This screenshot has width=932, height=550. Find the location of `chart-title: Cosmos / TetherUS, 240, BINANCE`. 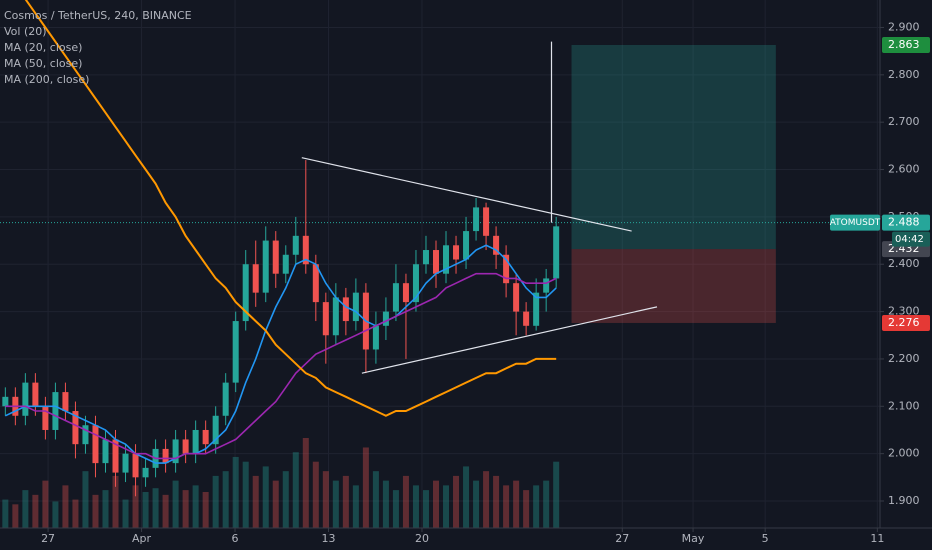

chart-title: Cosmos / TetherUS, 240, BINANCE is located at coordinates (98, 15).